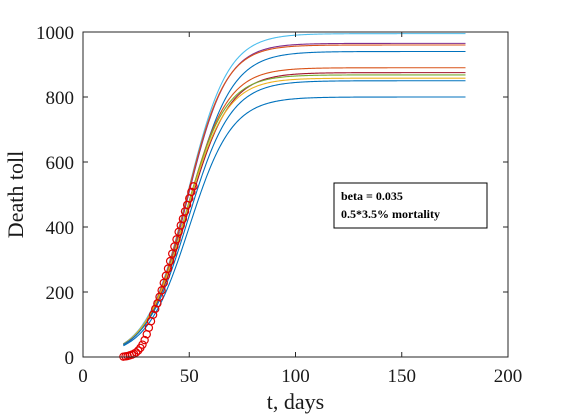  I want to click on observed-markers, so click(158, 271).